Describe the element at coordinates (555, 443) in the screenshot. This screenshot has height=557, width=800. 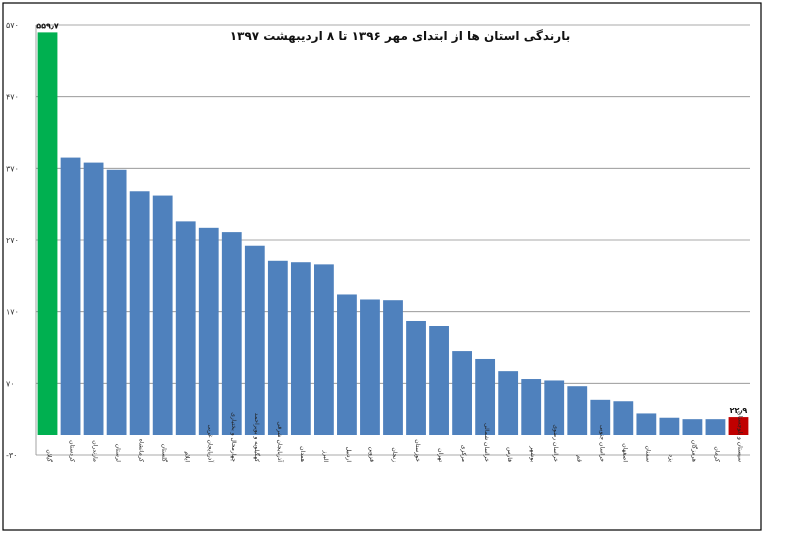
I see `x-tick-label: خراسان رضوی` at that location.